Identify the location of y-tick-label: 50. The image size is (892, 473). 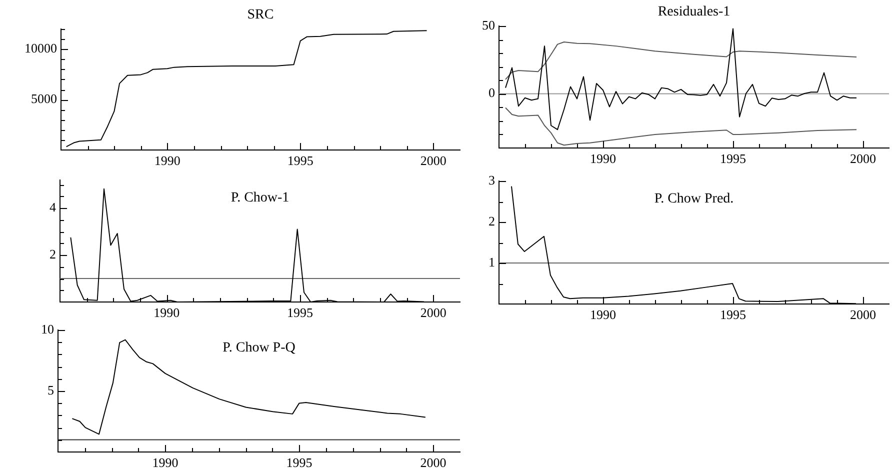
(488, 24).